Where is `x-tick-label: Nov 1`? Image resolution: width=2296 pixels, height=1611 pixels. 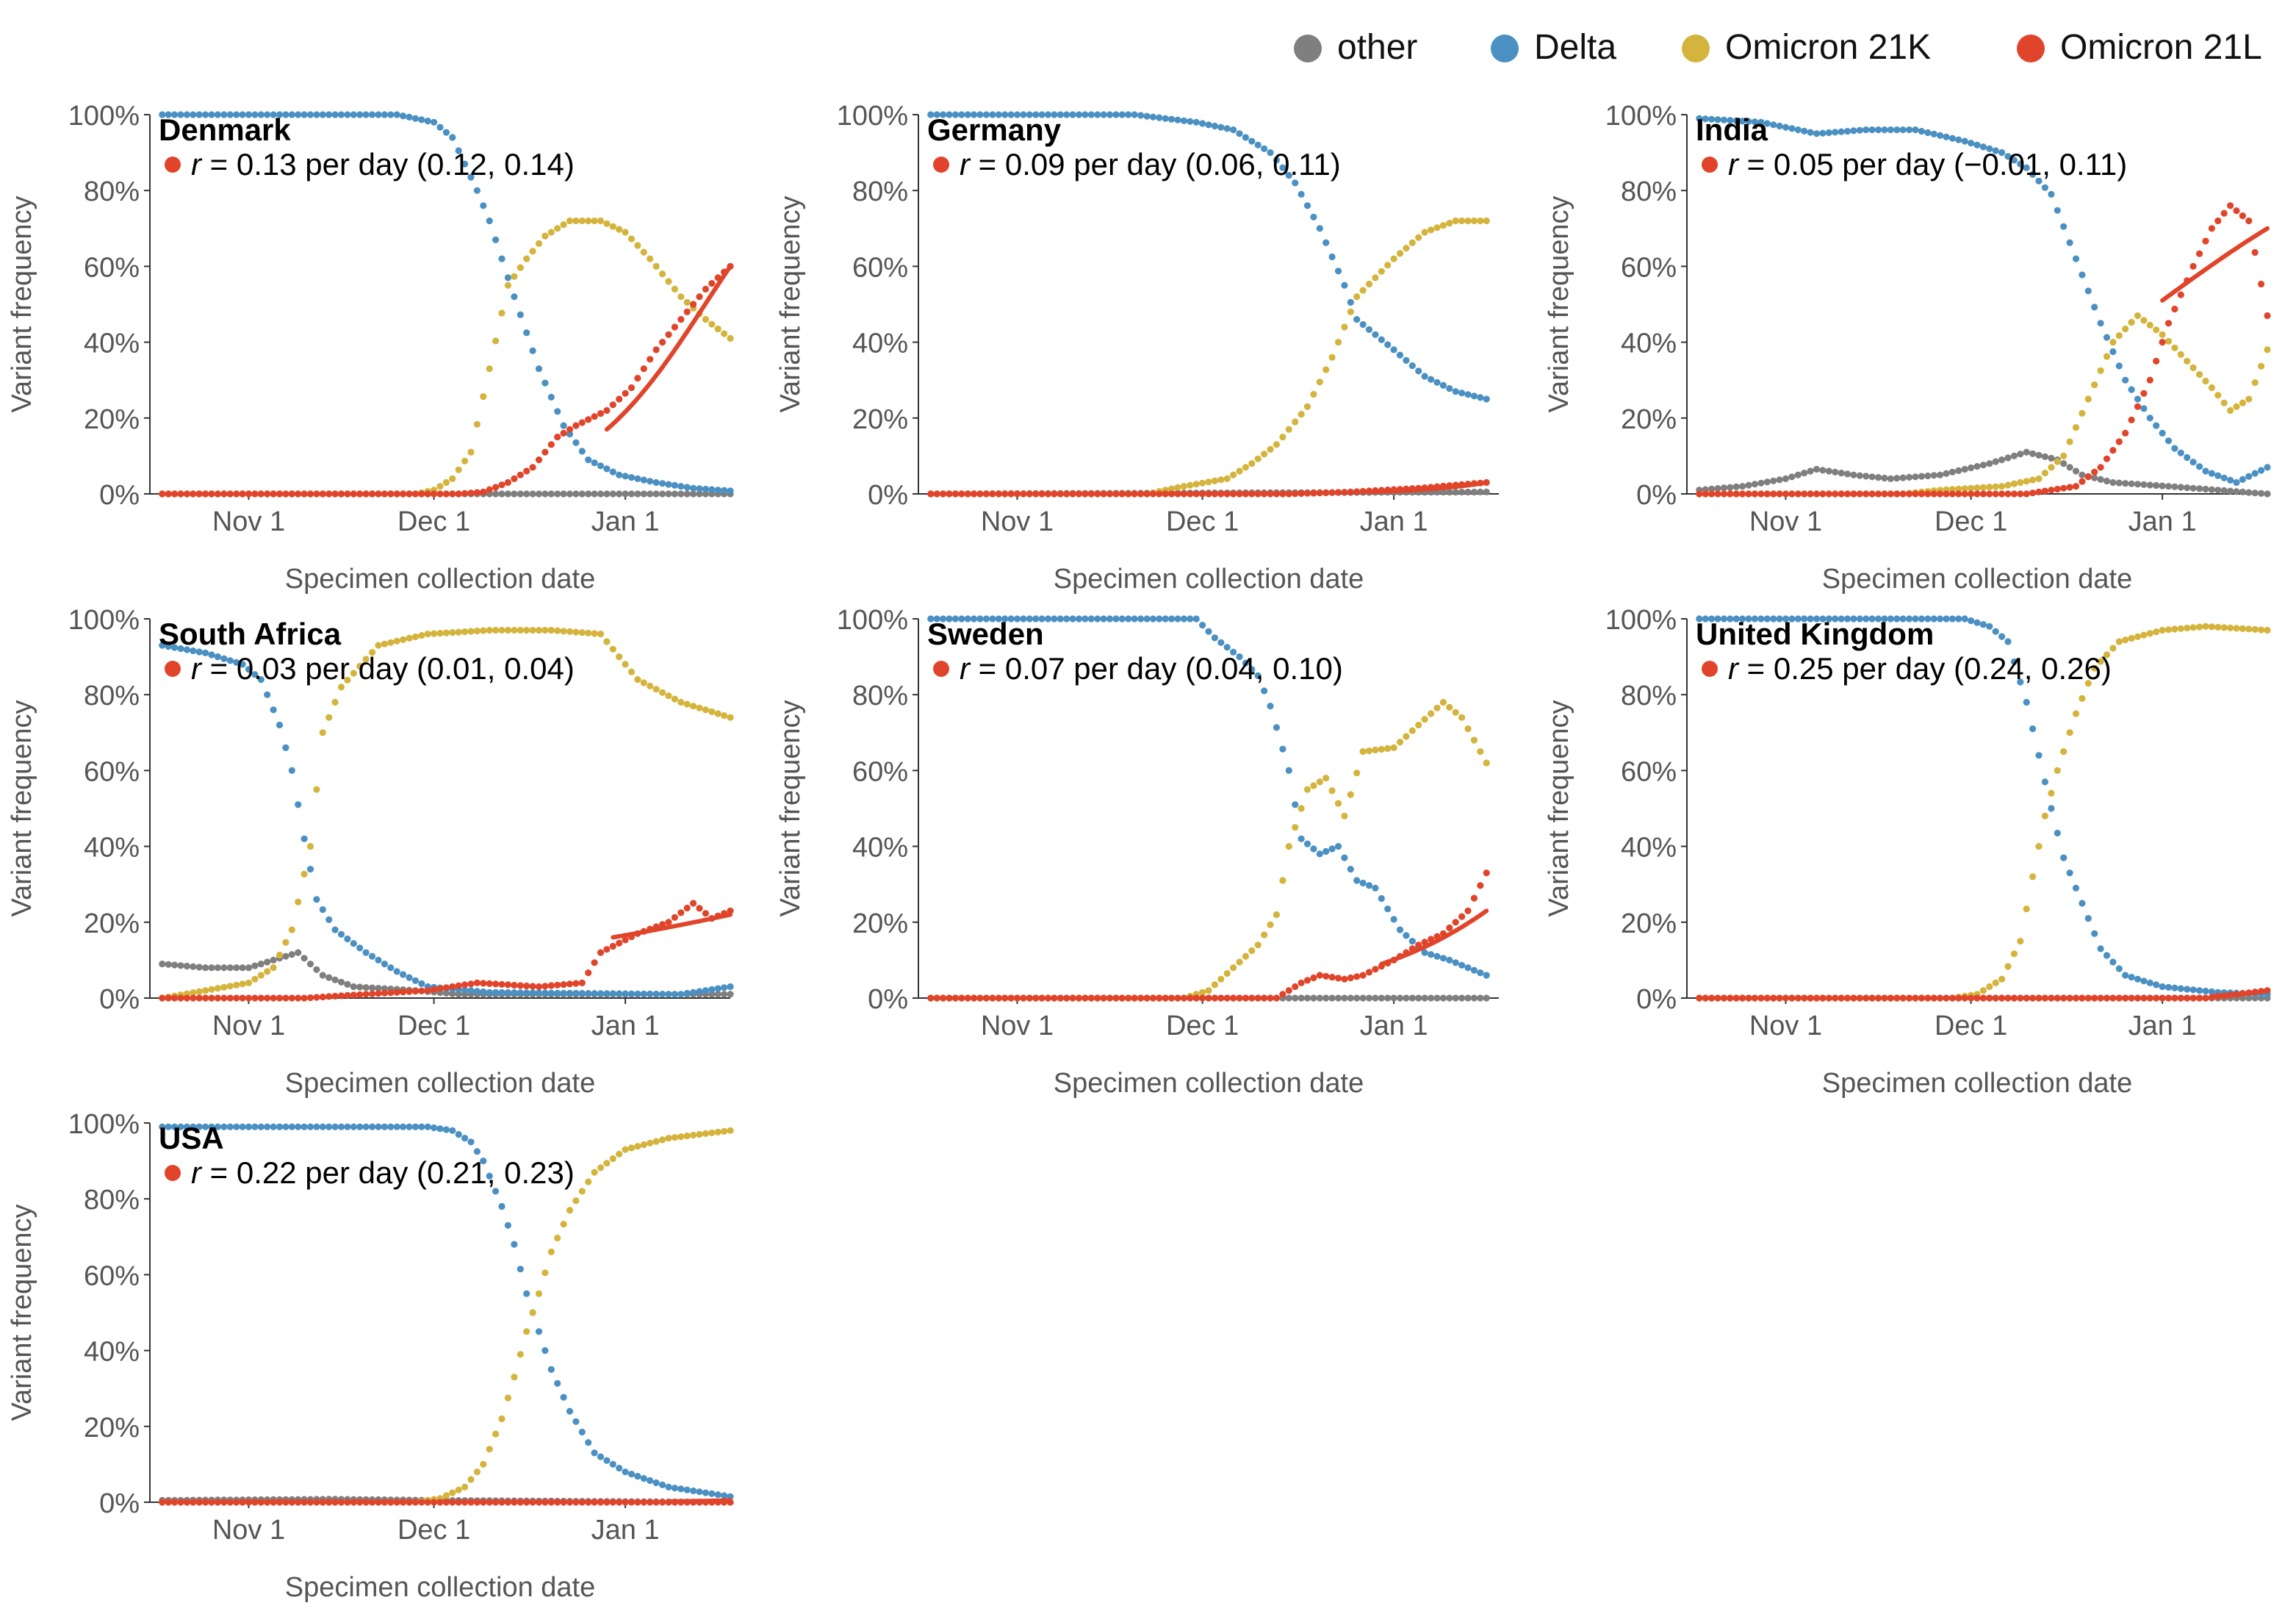
x-tick-label: Nov 1 is located at coordinates (1017, 1026).